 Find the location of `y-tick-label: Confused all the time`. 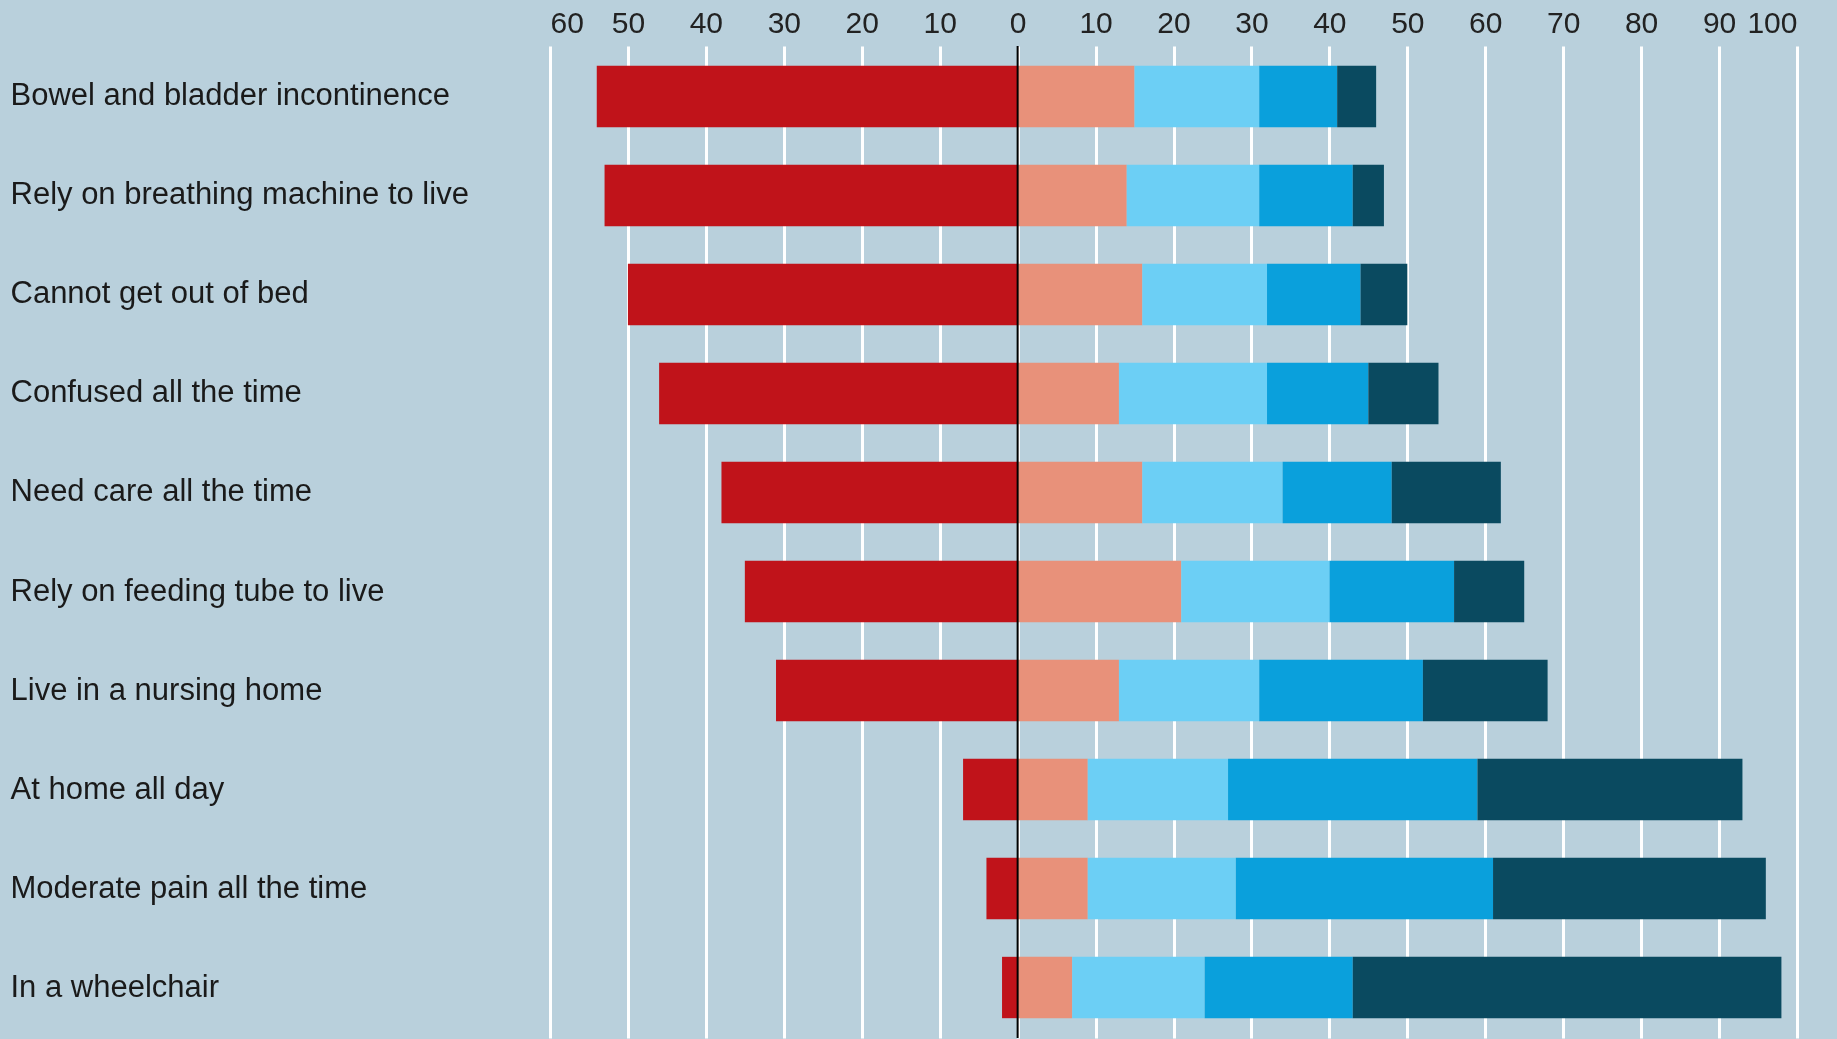

y-tick-label: Confused all the time is located at coordinates (156, 392).